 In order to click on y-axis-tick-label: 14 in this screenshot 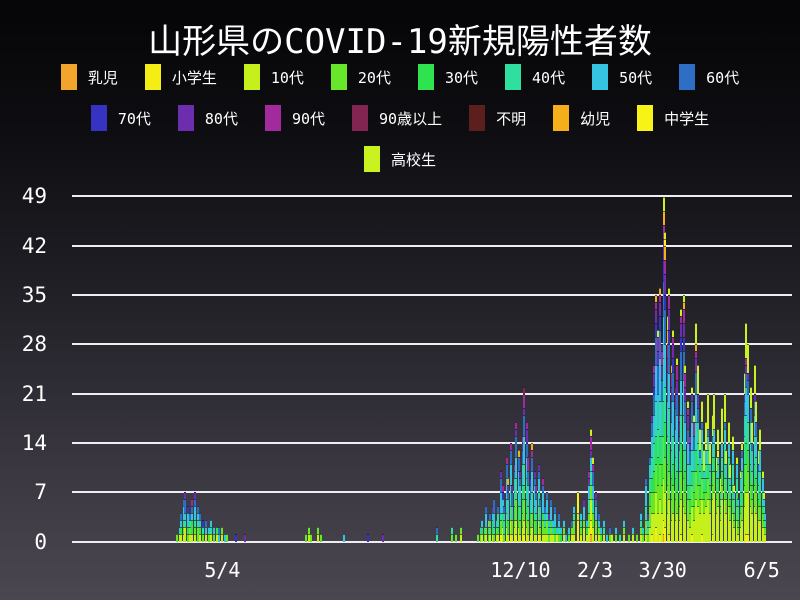, I will do `click(34, 442)`.